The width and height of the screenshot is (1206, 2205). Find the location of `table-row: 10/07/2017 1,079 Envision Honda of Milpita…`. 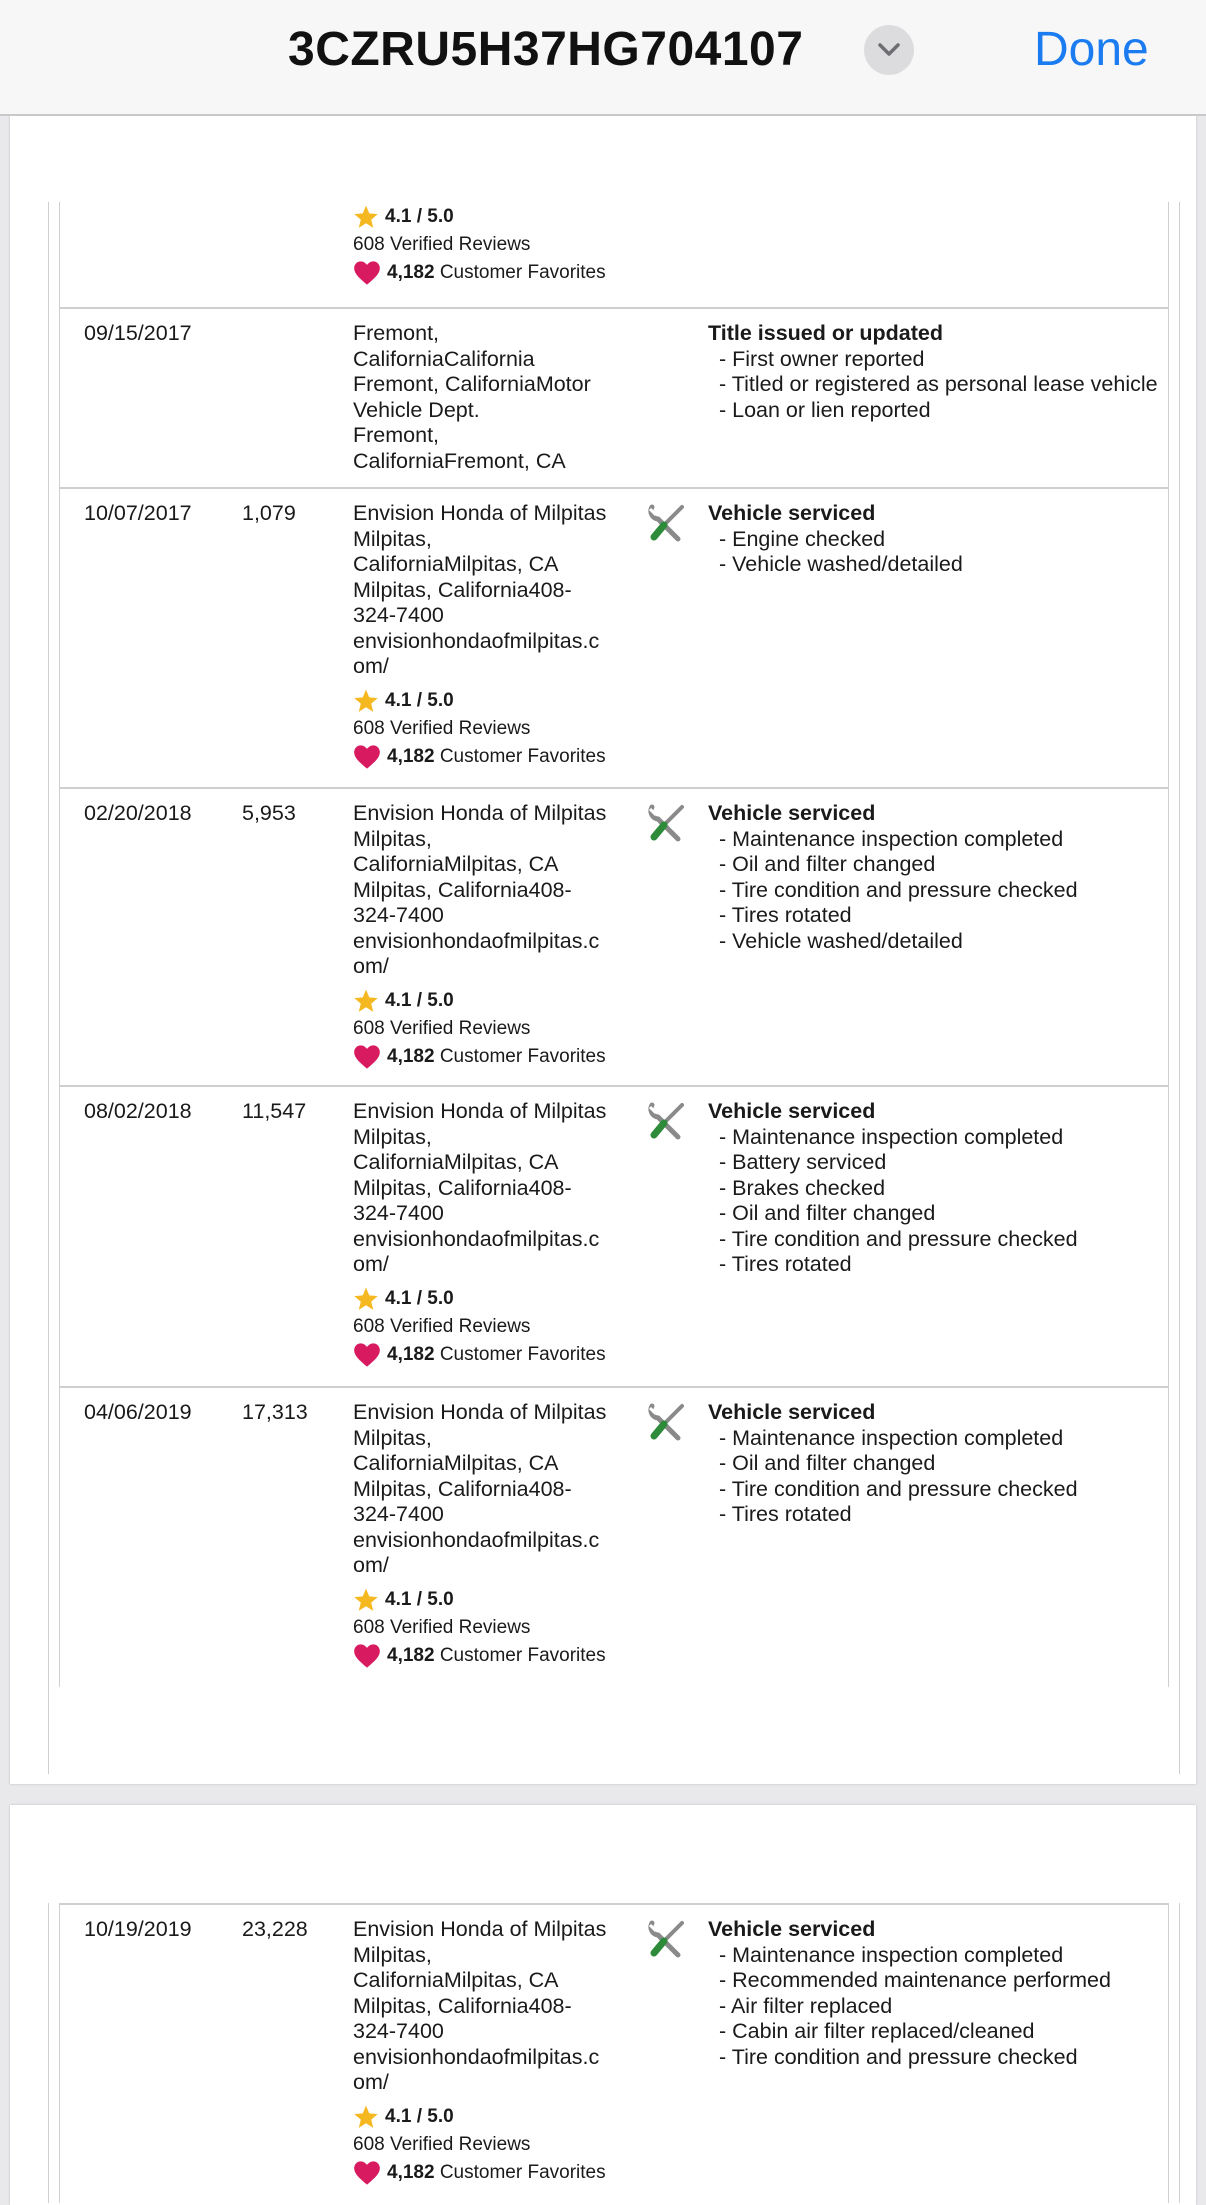

table-row: 10/07/2017 1,079 Envision Honda of Milpita… is located at coordinates (614, 639).